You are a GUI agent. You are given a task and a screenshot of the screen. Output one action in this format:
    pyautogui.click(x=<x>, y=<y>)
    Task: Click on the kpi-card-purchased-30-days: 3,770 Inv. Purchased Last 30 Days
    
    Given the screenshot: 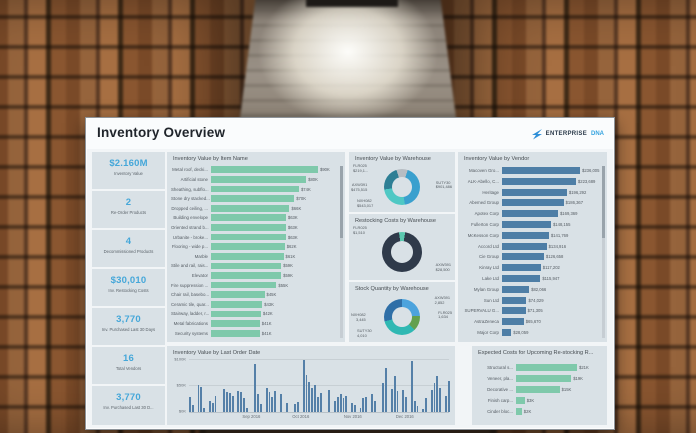 What is the action you would take?
    pyautogui.click(x=128, y=326)
    